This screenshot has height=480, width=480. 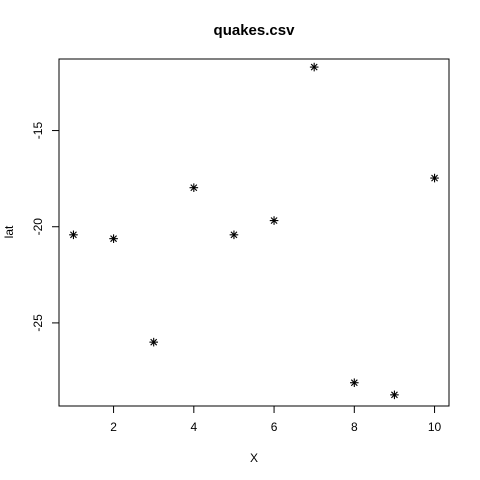 What do you see at coordinates (45, 227) in the screenshot?
I see `y-axis: -15 -20 -25` at bounding box center [45, 227].